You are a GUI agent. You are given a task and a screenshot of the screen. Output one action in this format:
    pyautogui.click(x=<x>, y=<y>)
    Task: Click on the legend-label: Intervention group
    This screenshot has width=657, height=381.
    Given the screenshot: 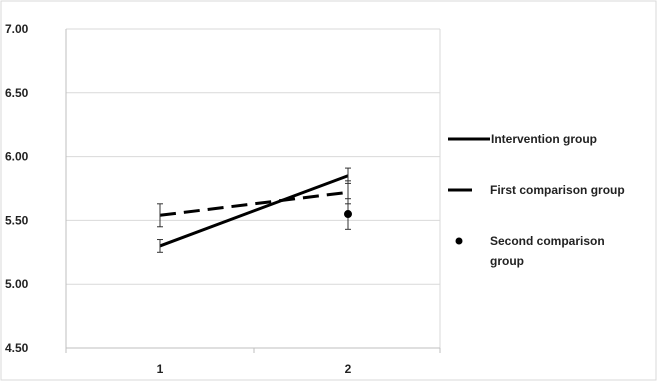 What is the action you would take?
    pyautogui.click(x=544, y=139)
    